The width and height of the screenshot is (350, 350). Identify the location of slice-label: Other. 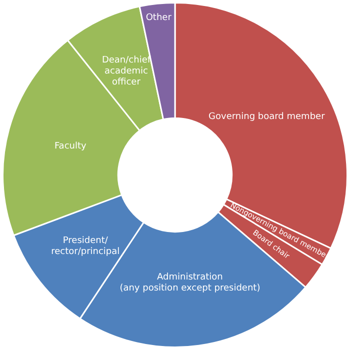
(159, 17).